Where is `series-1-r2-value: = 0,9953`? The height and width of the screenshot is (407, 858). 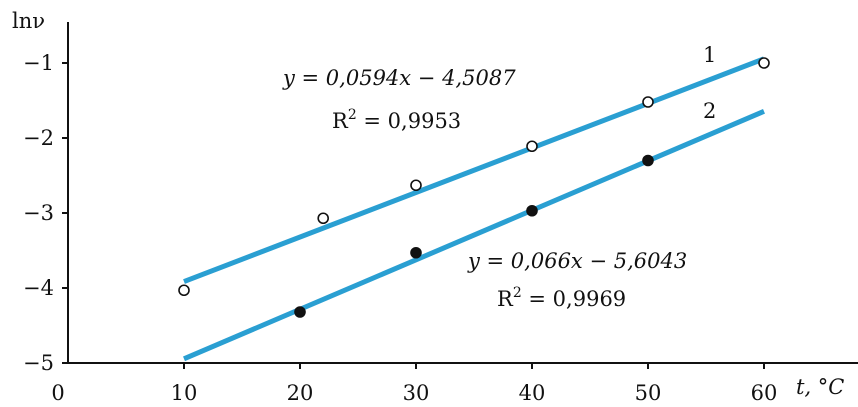
series-1-r2-value: = 0,9953 is located at coordinates (409, 121).